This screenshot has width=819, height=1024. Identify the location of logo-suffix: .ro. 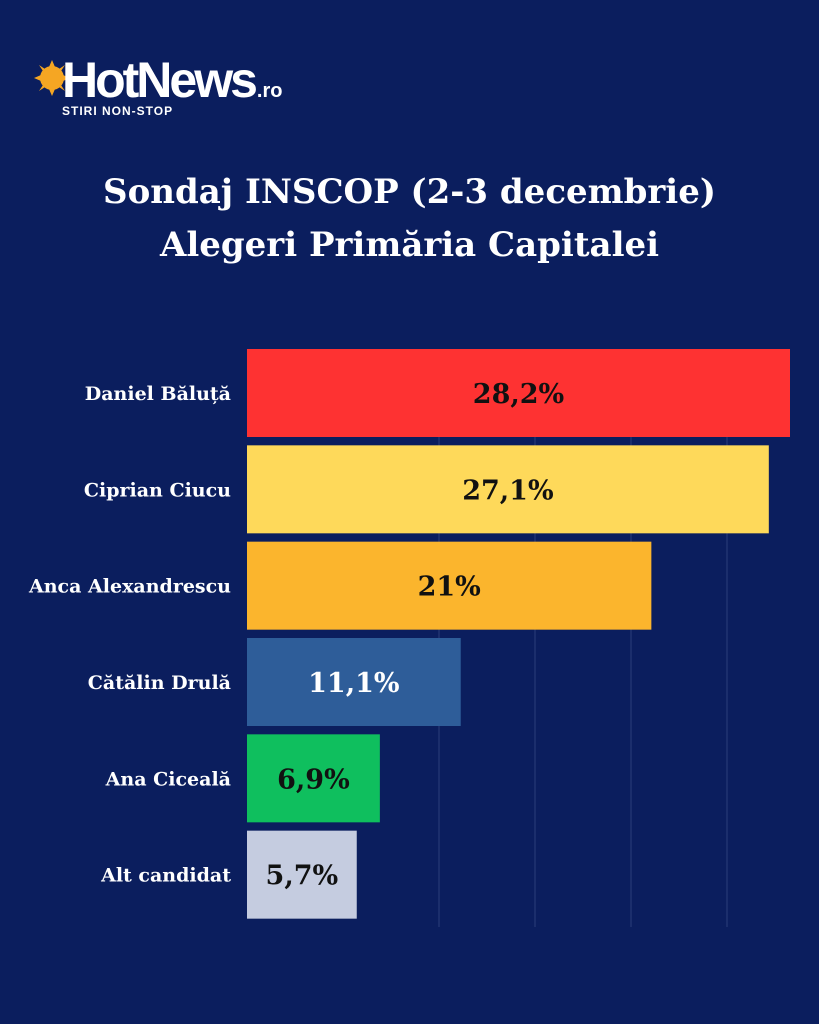
(269, 91).